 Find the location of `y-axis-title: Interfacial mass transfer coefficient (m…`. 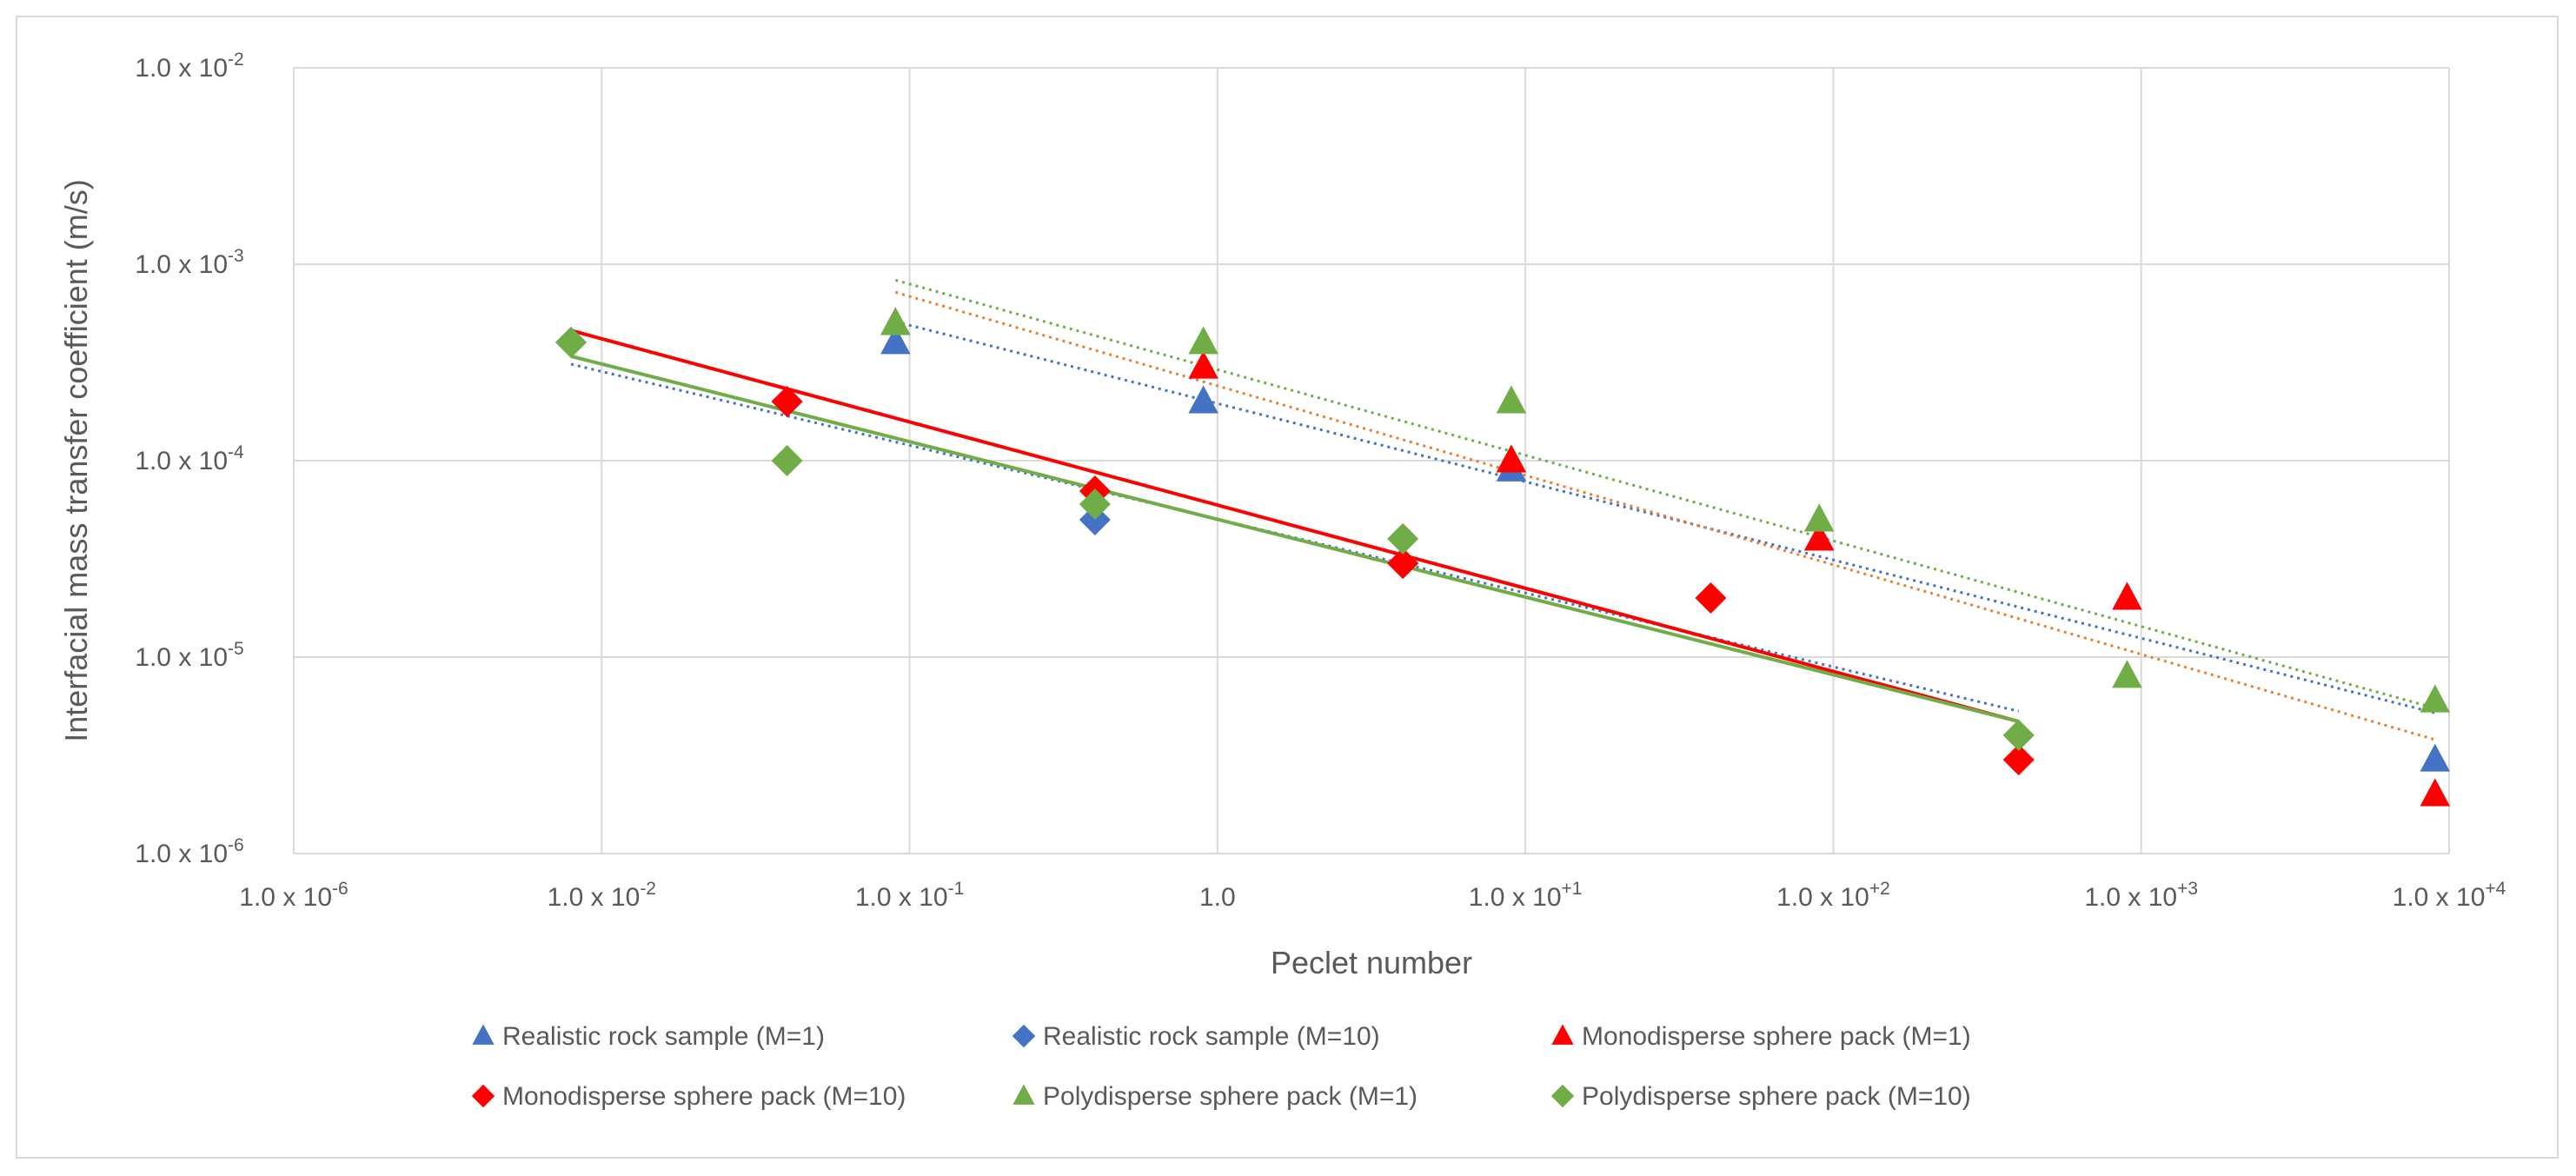

y-axis-title: Interfacial mass transfer coefficient (m… is located at coordinates (76, 460).